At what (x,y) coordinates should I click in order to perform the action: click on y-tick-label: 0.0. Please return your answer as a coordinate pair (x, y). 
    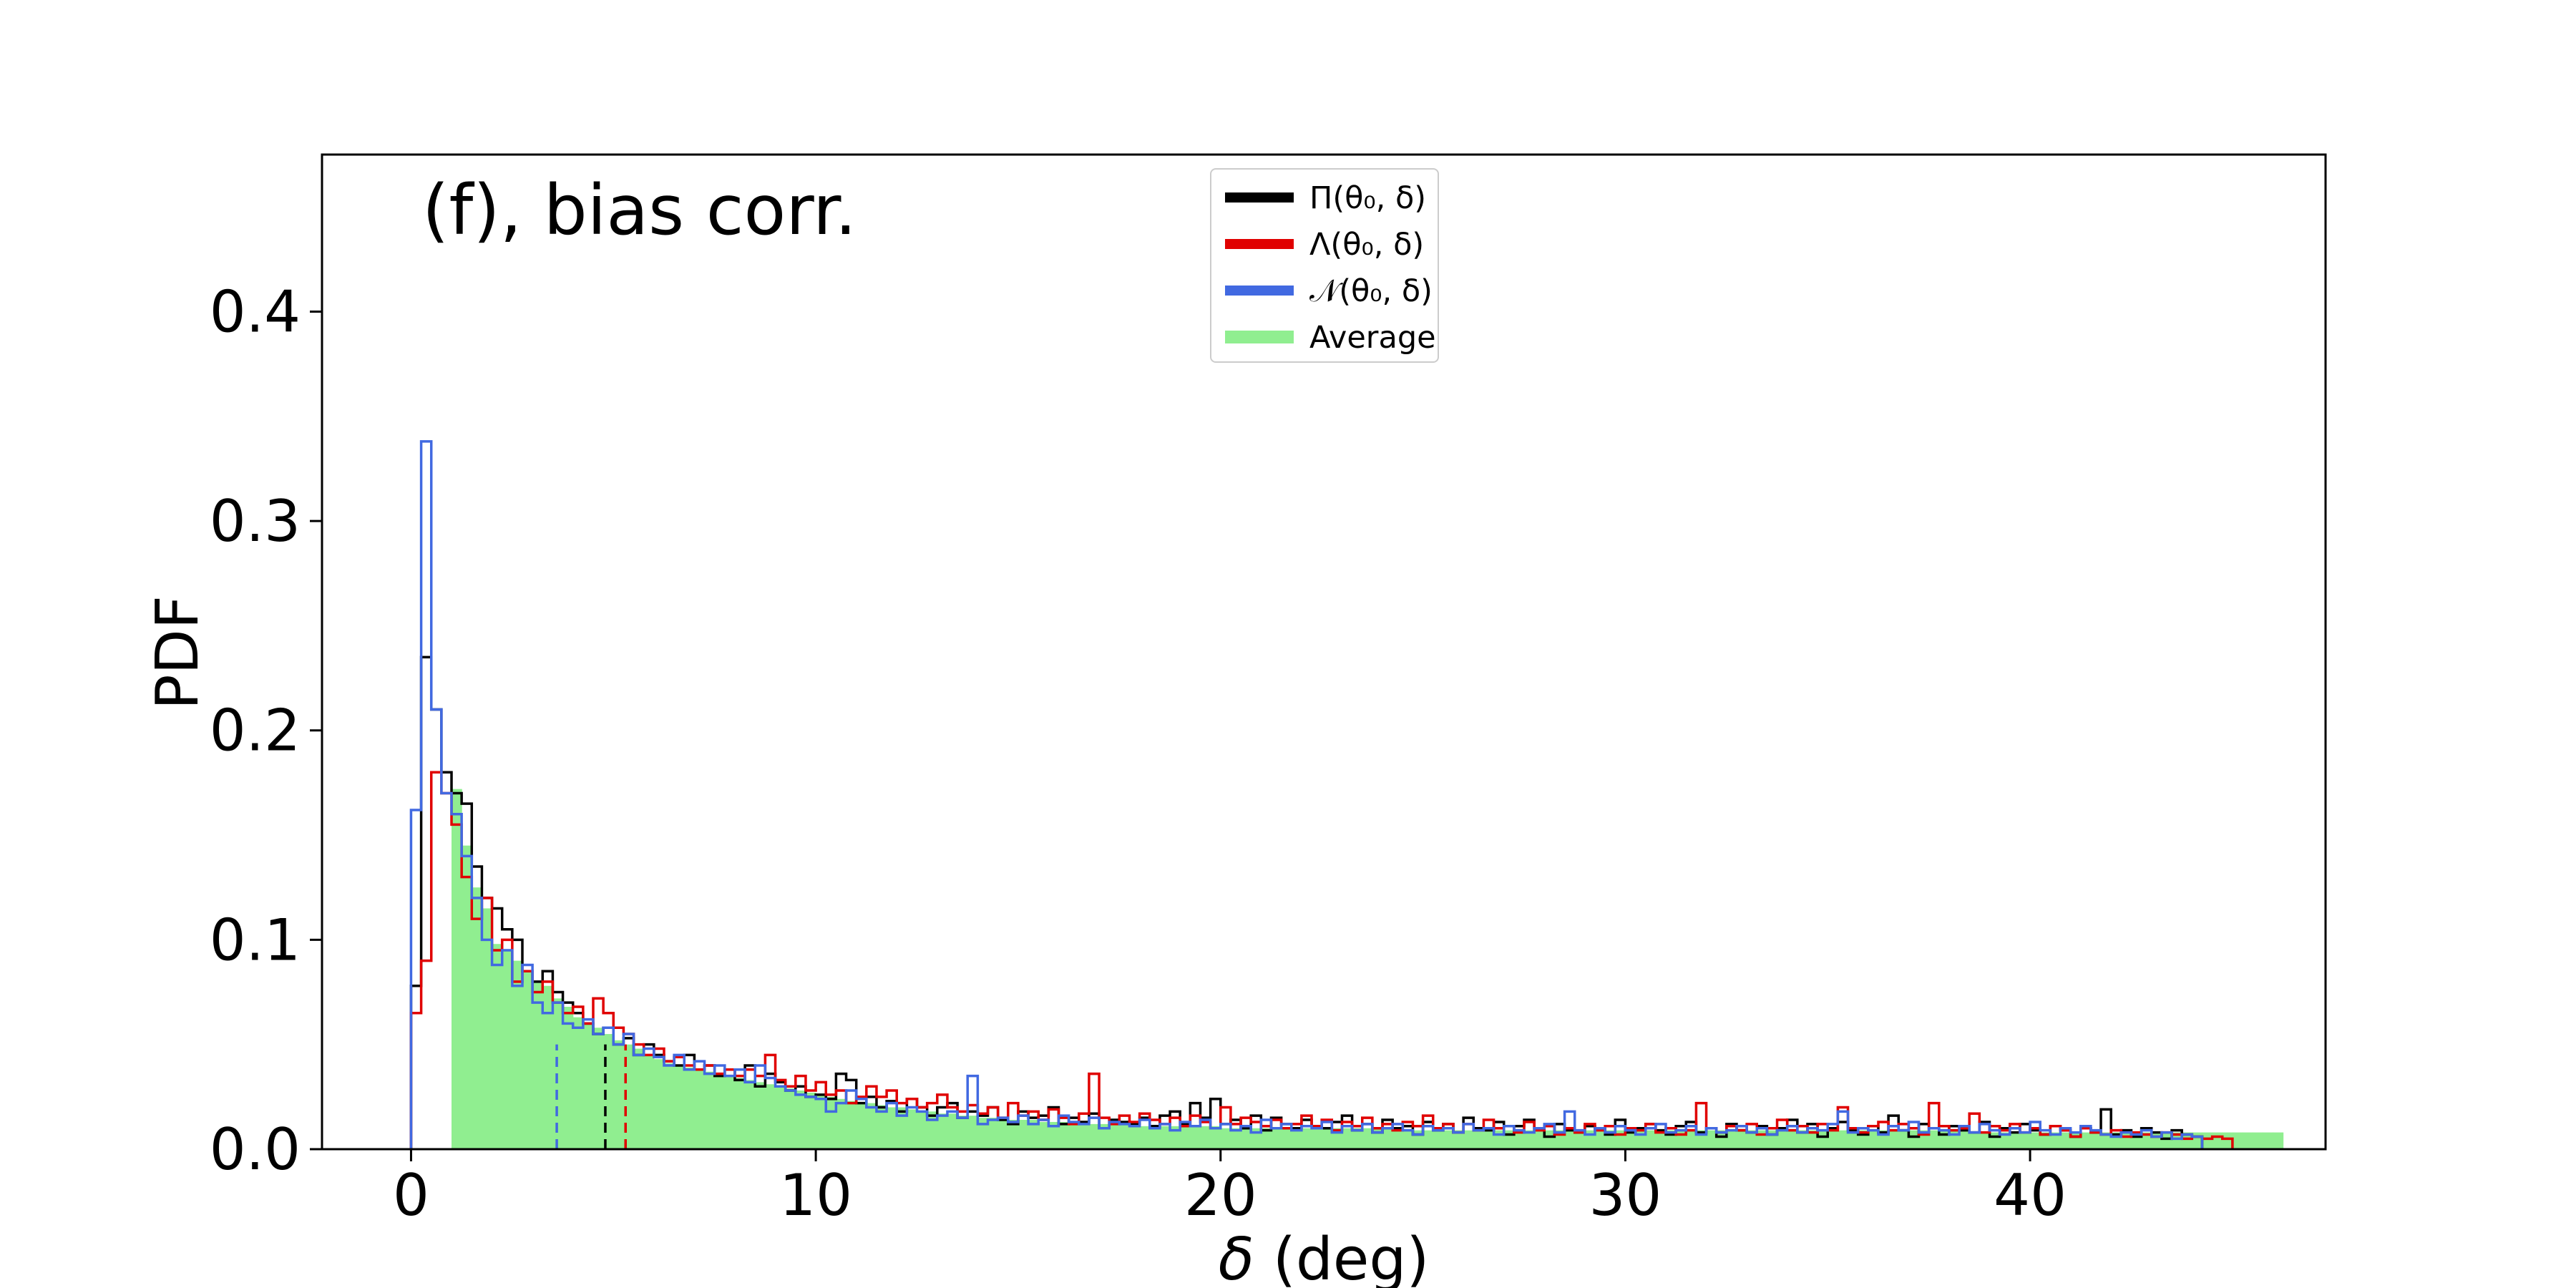
    Looking at the image, I should click on (255, 1149).